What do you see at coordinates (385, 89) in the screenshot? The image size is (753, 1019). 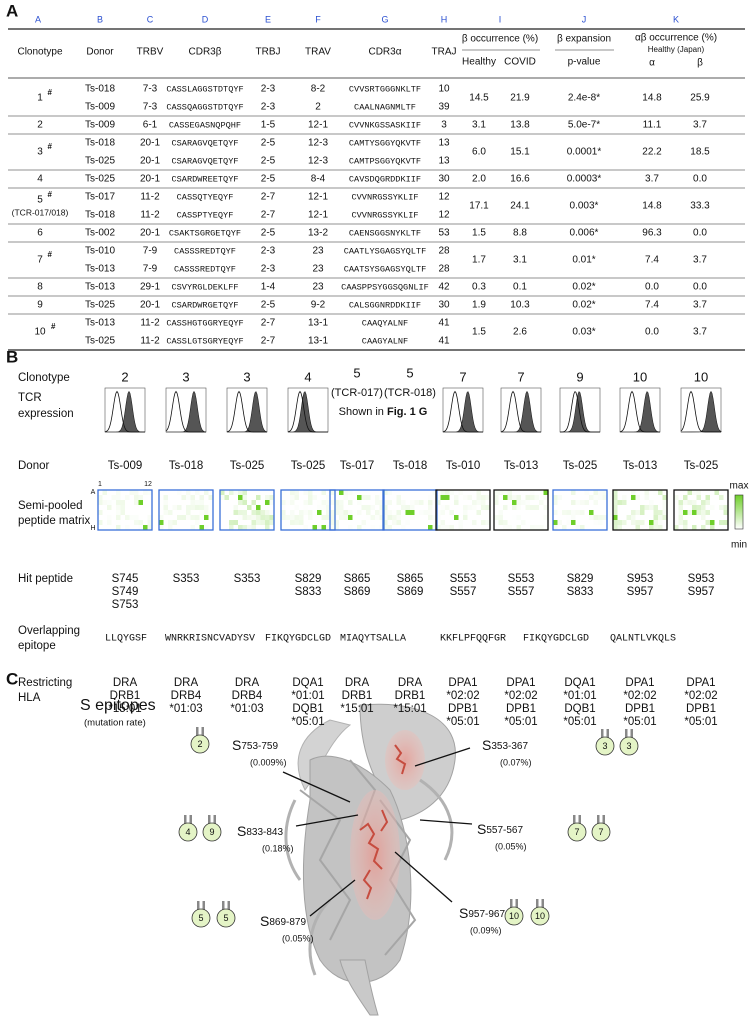 I see `cell: CVVSRTGGGNKLTF` at bounding box center [385, 89].